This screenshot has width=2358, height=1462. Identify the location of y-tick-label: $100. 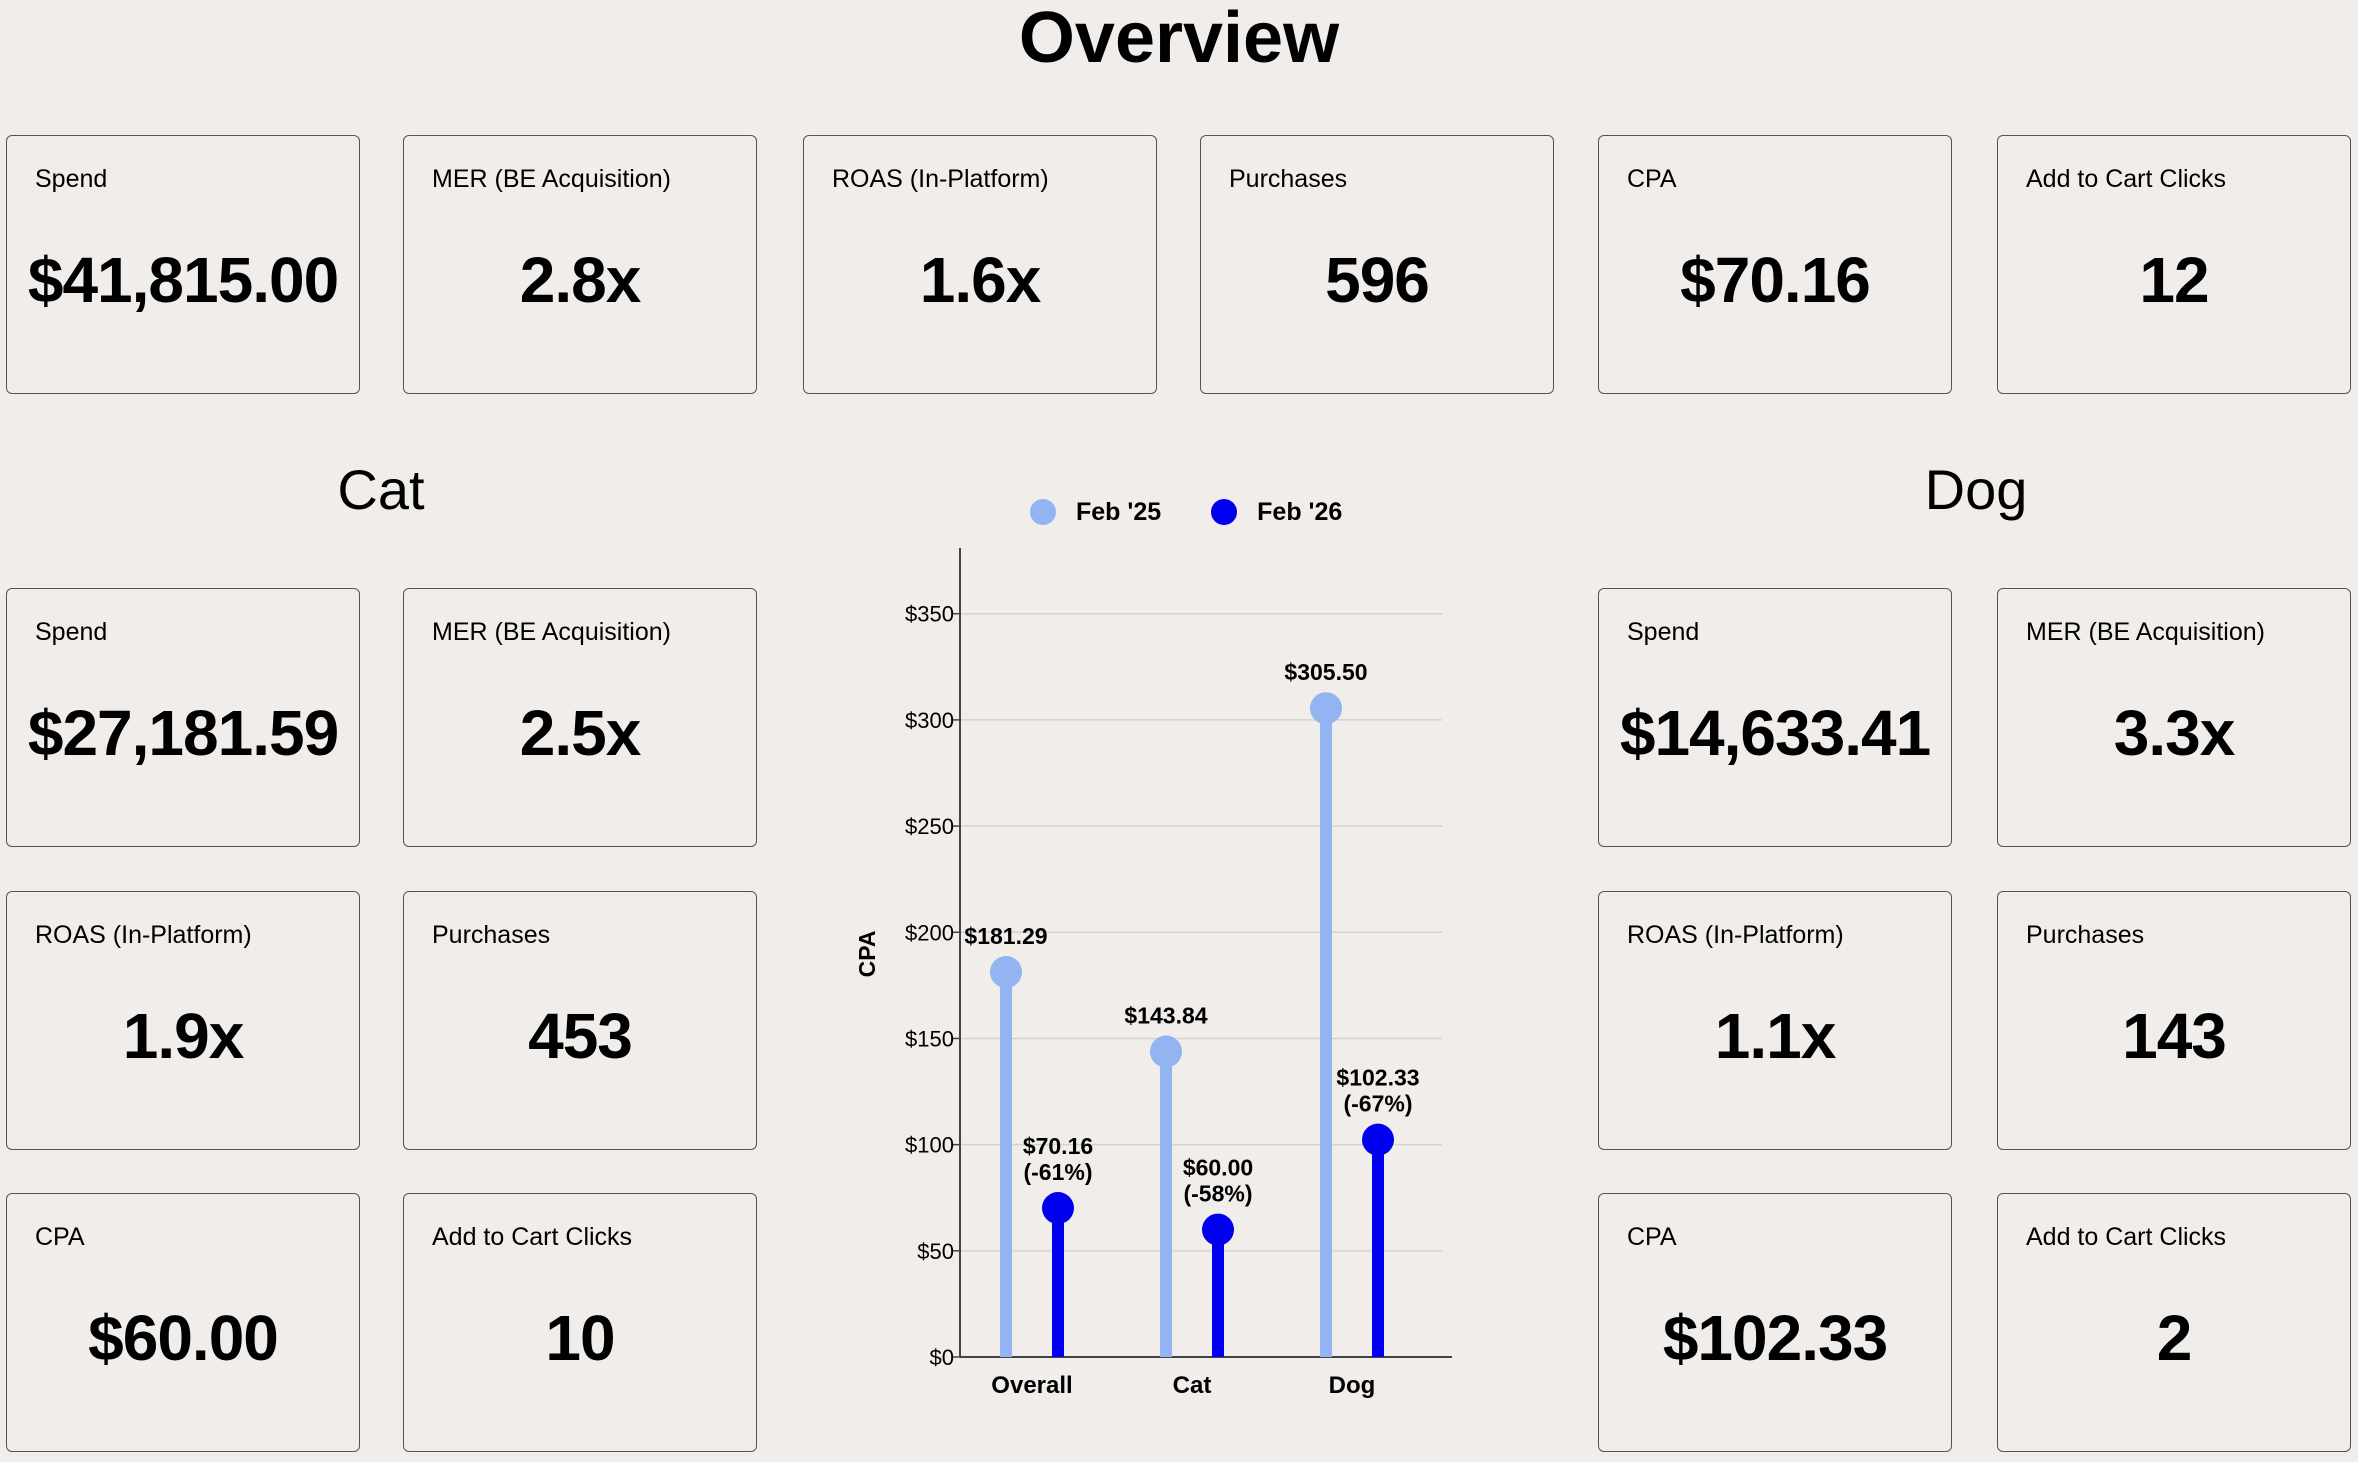
(929, 1145).